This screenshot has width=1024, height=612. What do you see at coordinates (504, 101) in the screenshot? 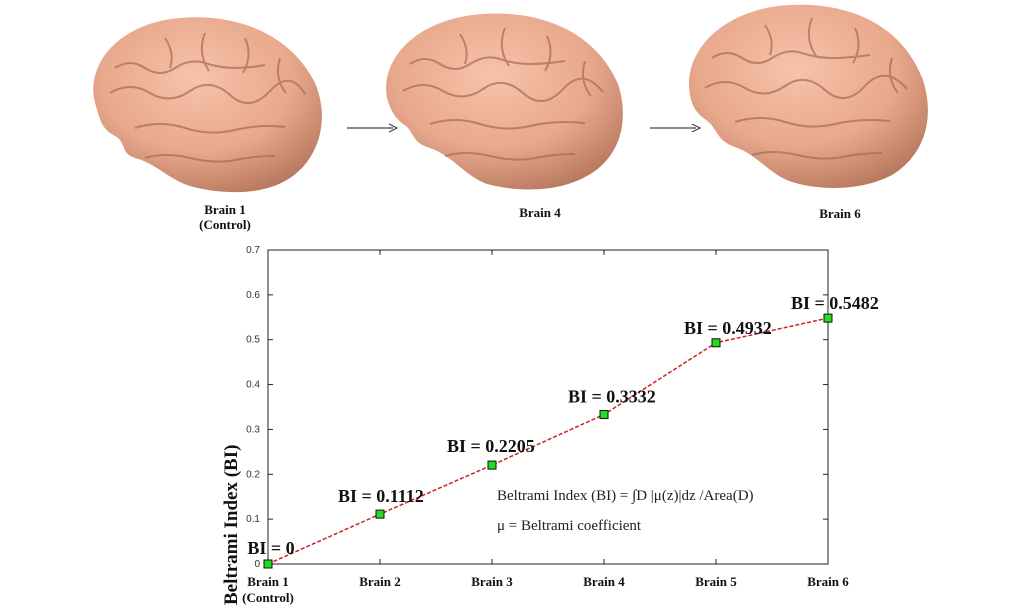
I see `brain-4-image` at bounding box center [504, 101].